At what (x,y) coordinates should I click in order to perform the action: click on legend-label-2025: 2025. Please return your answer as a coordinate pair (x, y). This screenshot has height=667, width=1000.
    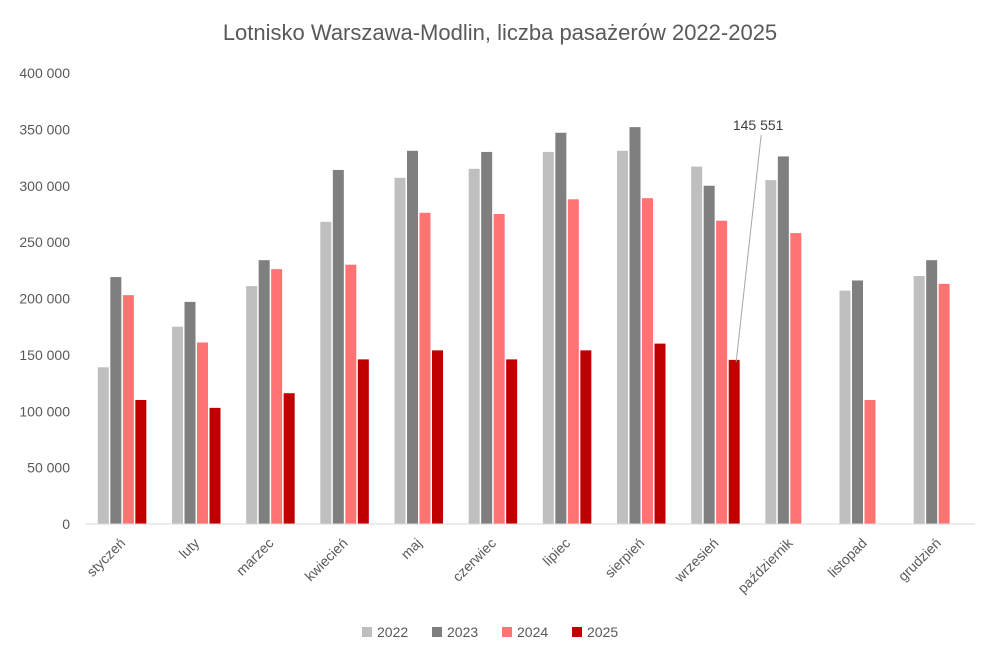
    Looking at the image, I should click on (602, 632).